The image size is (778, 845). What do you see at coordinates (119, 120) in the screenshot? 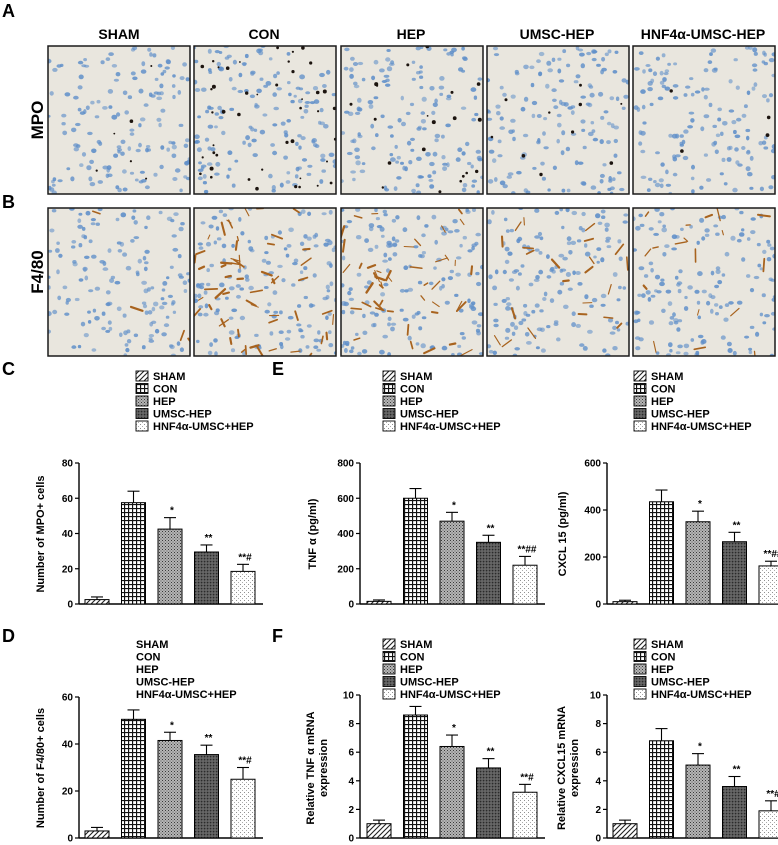
I see `micrograph-mpo-sham` at bounding box center [119, 120].